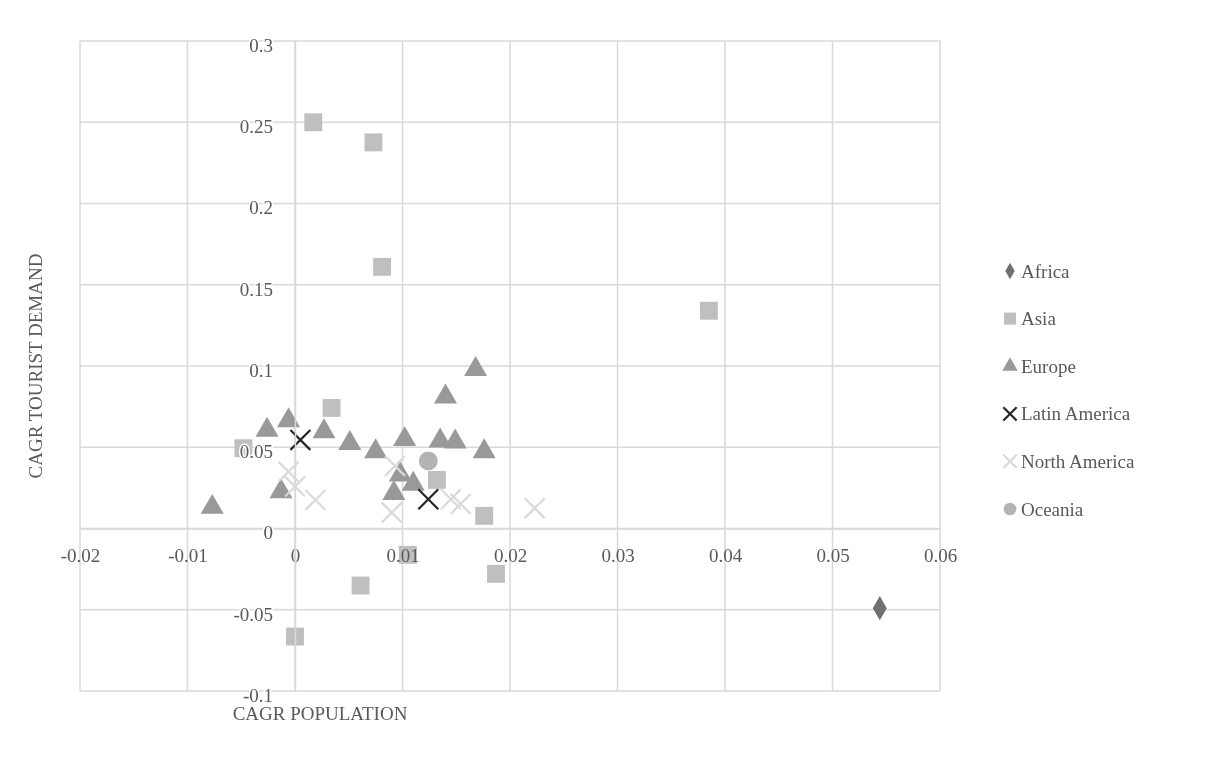 The height and width of the screenshot is (758, 1213). What do you see at coordinates (1048, 366) in the screenshot?
I see `legend-label: Europe` at bounding box center [1048, 366].